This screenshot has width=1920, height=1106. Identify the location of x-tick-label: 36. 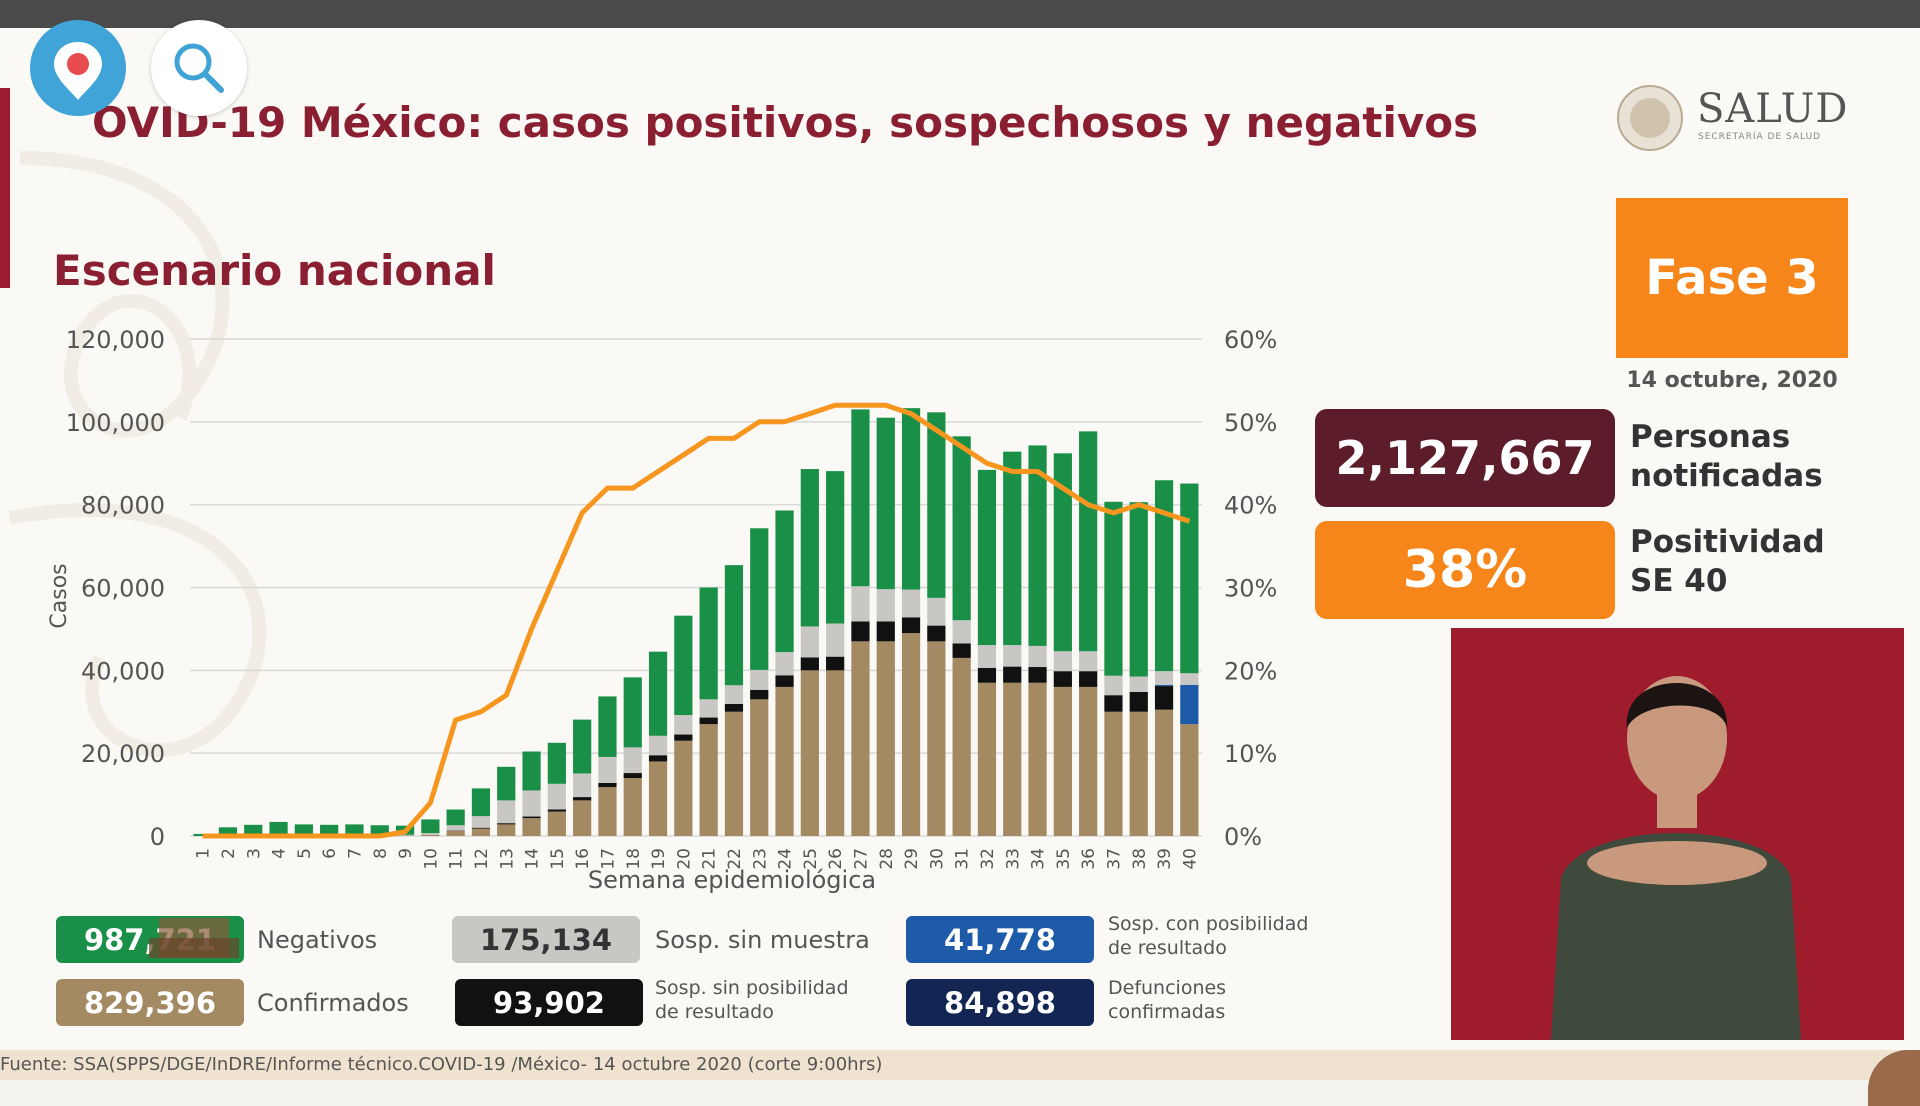
(1089, 859).